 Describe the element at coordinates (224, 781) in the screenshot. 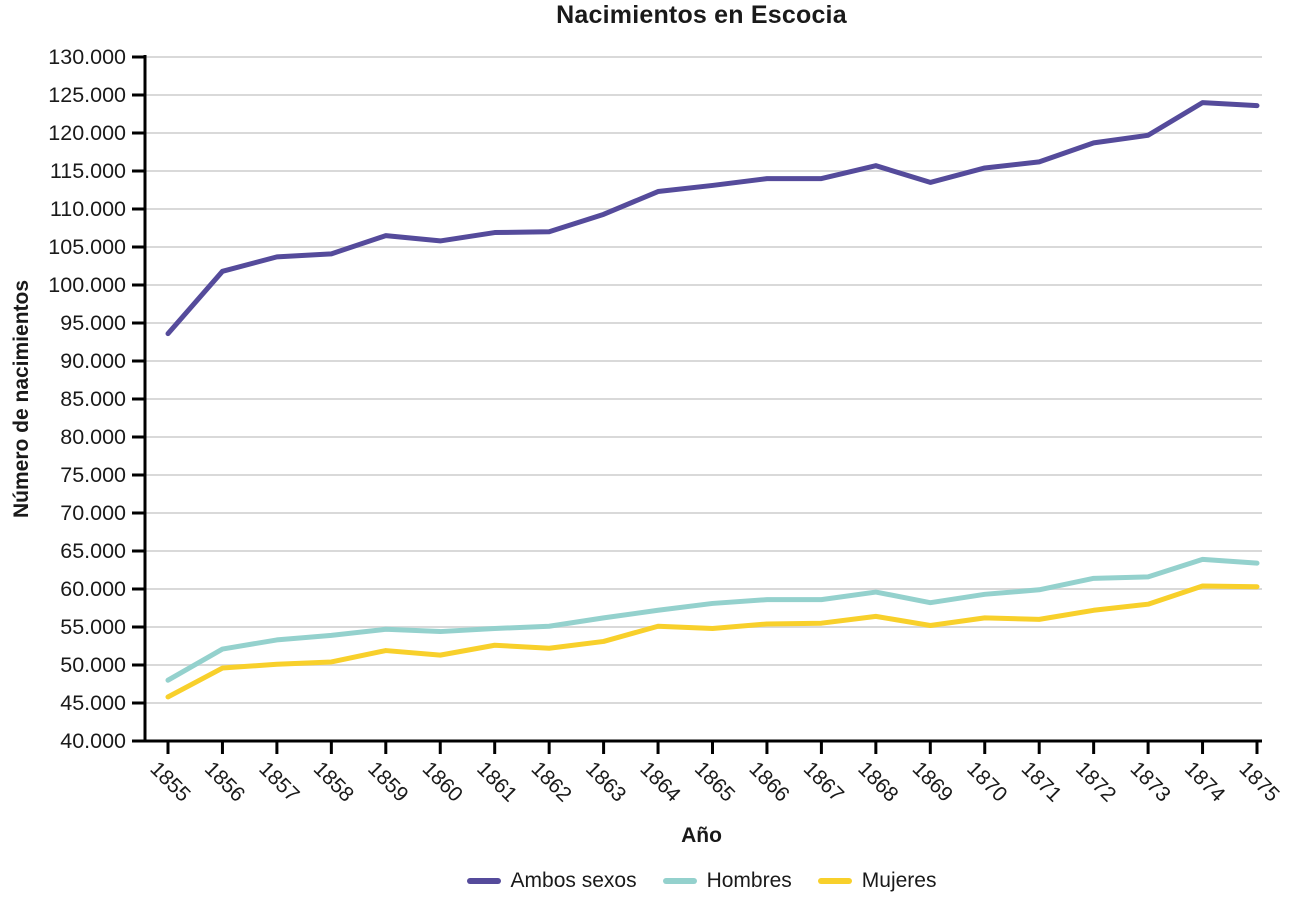

I see `x-tick-label: 1856` at that location.